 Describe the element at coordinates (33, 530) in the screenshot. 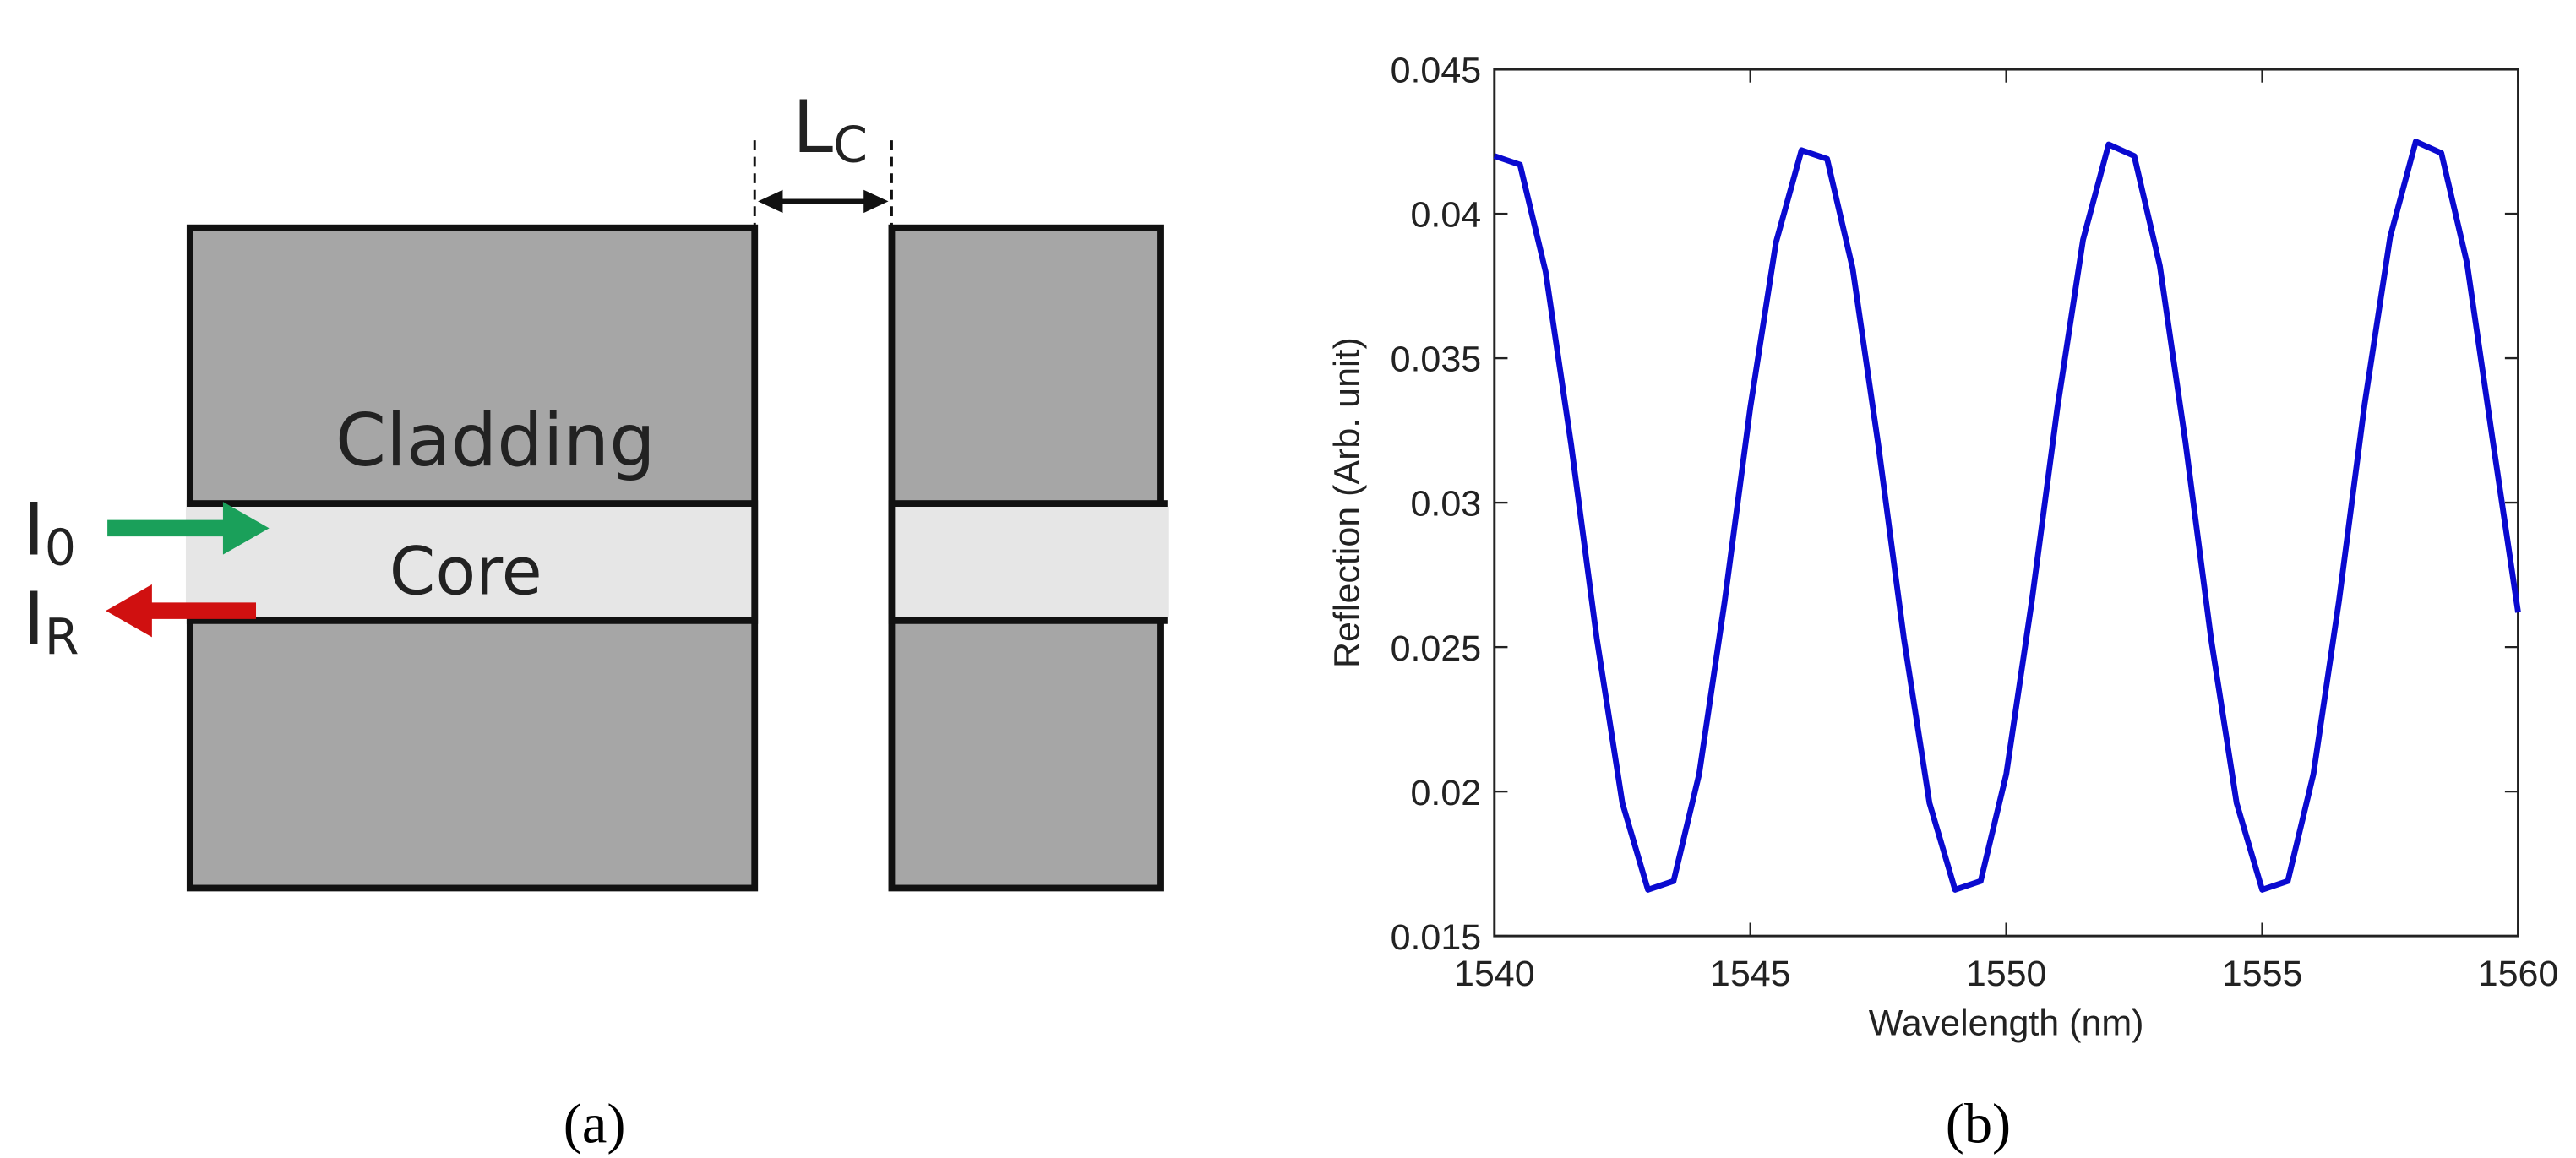

I see `input-label-main: I` at that location.